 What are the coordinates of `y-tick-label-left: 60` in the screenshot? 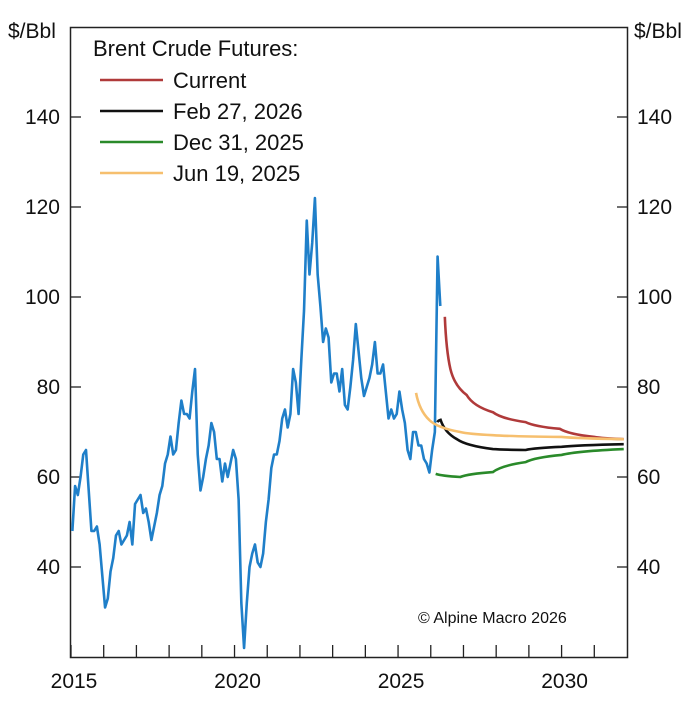 It's located at (48, 477).